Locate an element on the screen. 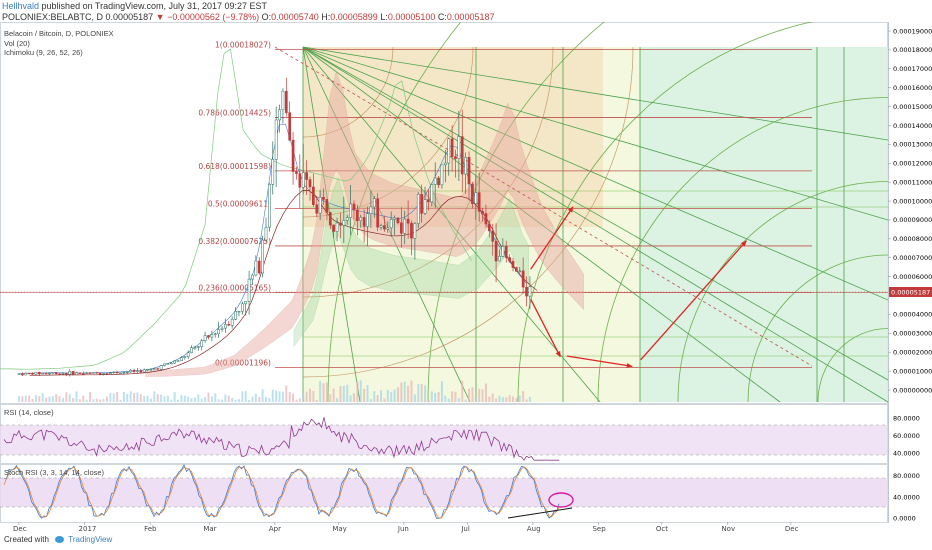 Image resolution: width=932 pixels, height=550 pixels. fib-level-label: 0.618(0.00011598) is located at coordinates (234, 166).